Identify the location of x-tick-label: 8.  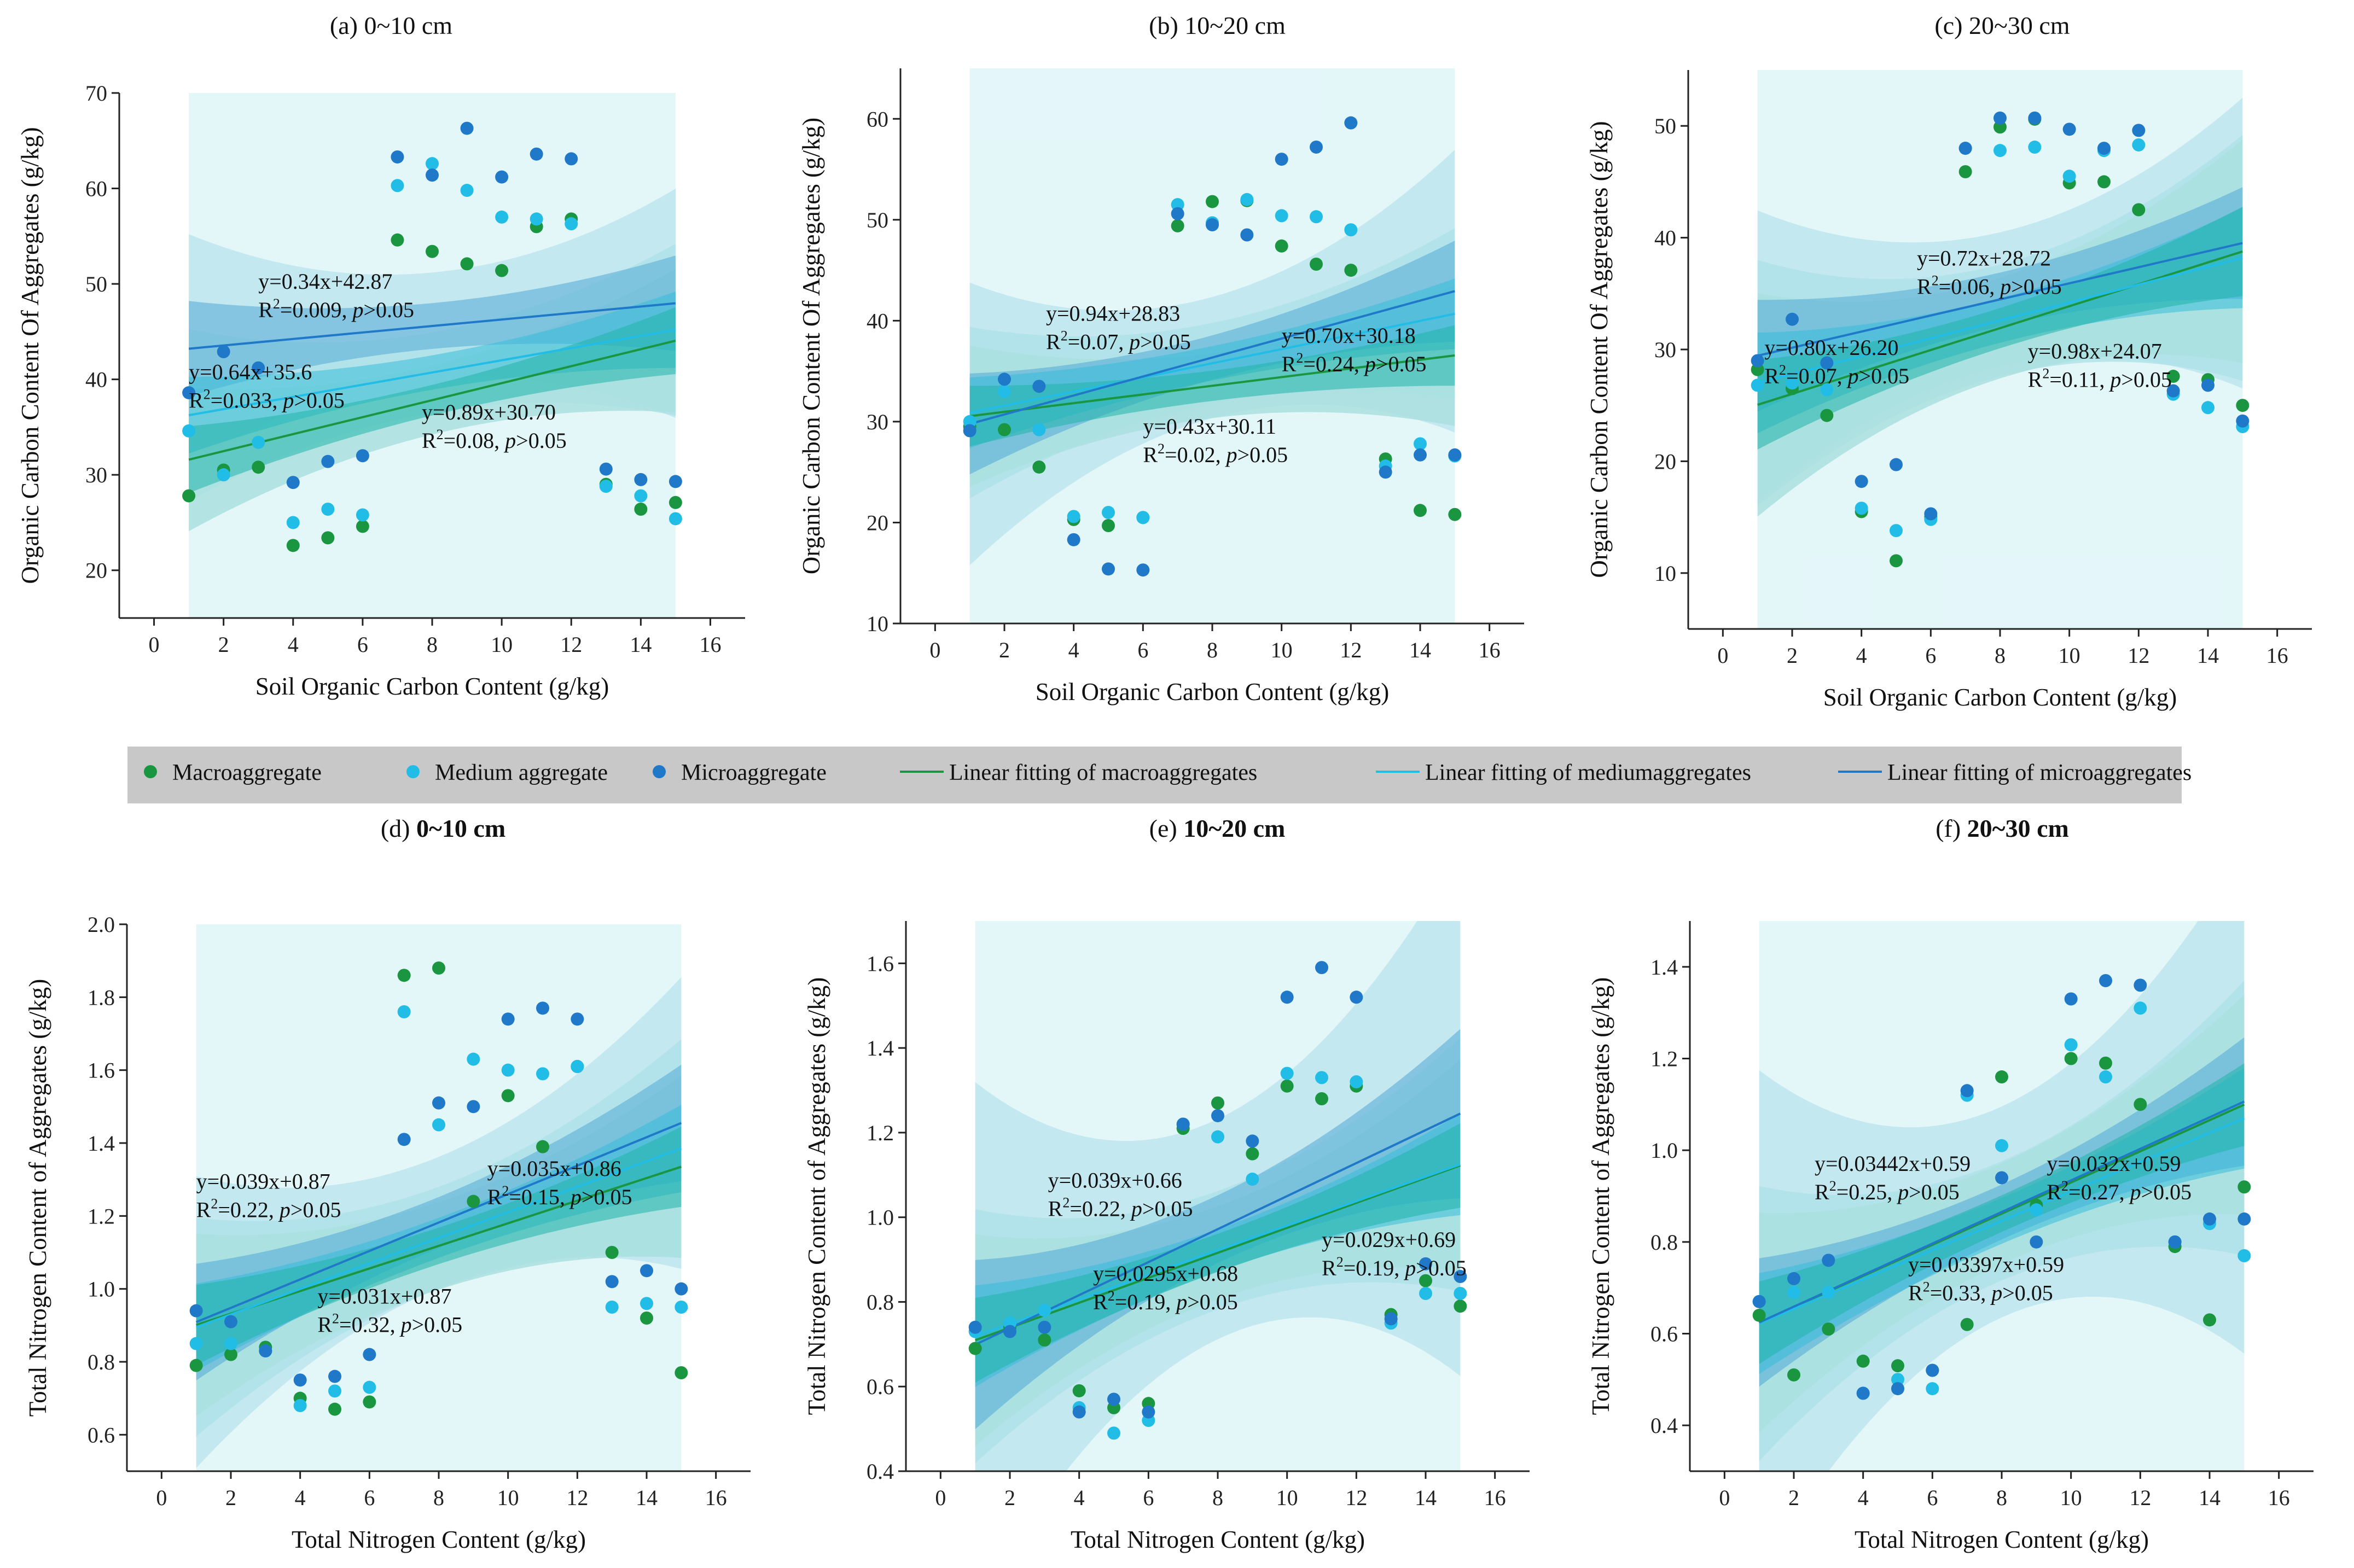
(432, 644).